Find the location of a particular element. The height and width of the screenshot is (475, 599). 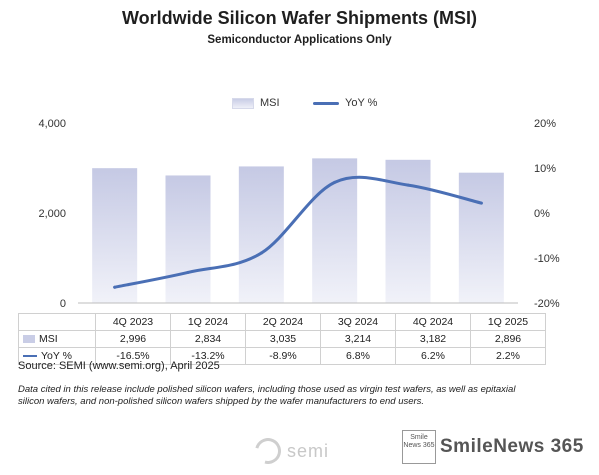

legend: MSI YoY % is located at coordinates (299, 105).